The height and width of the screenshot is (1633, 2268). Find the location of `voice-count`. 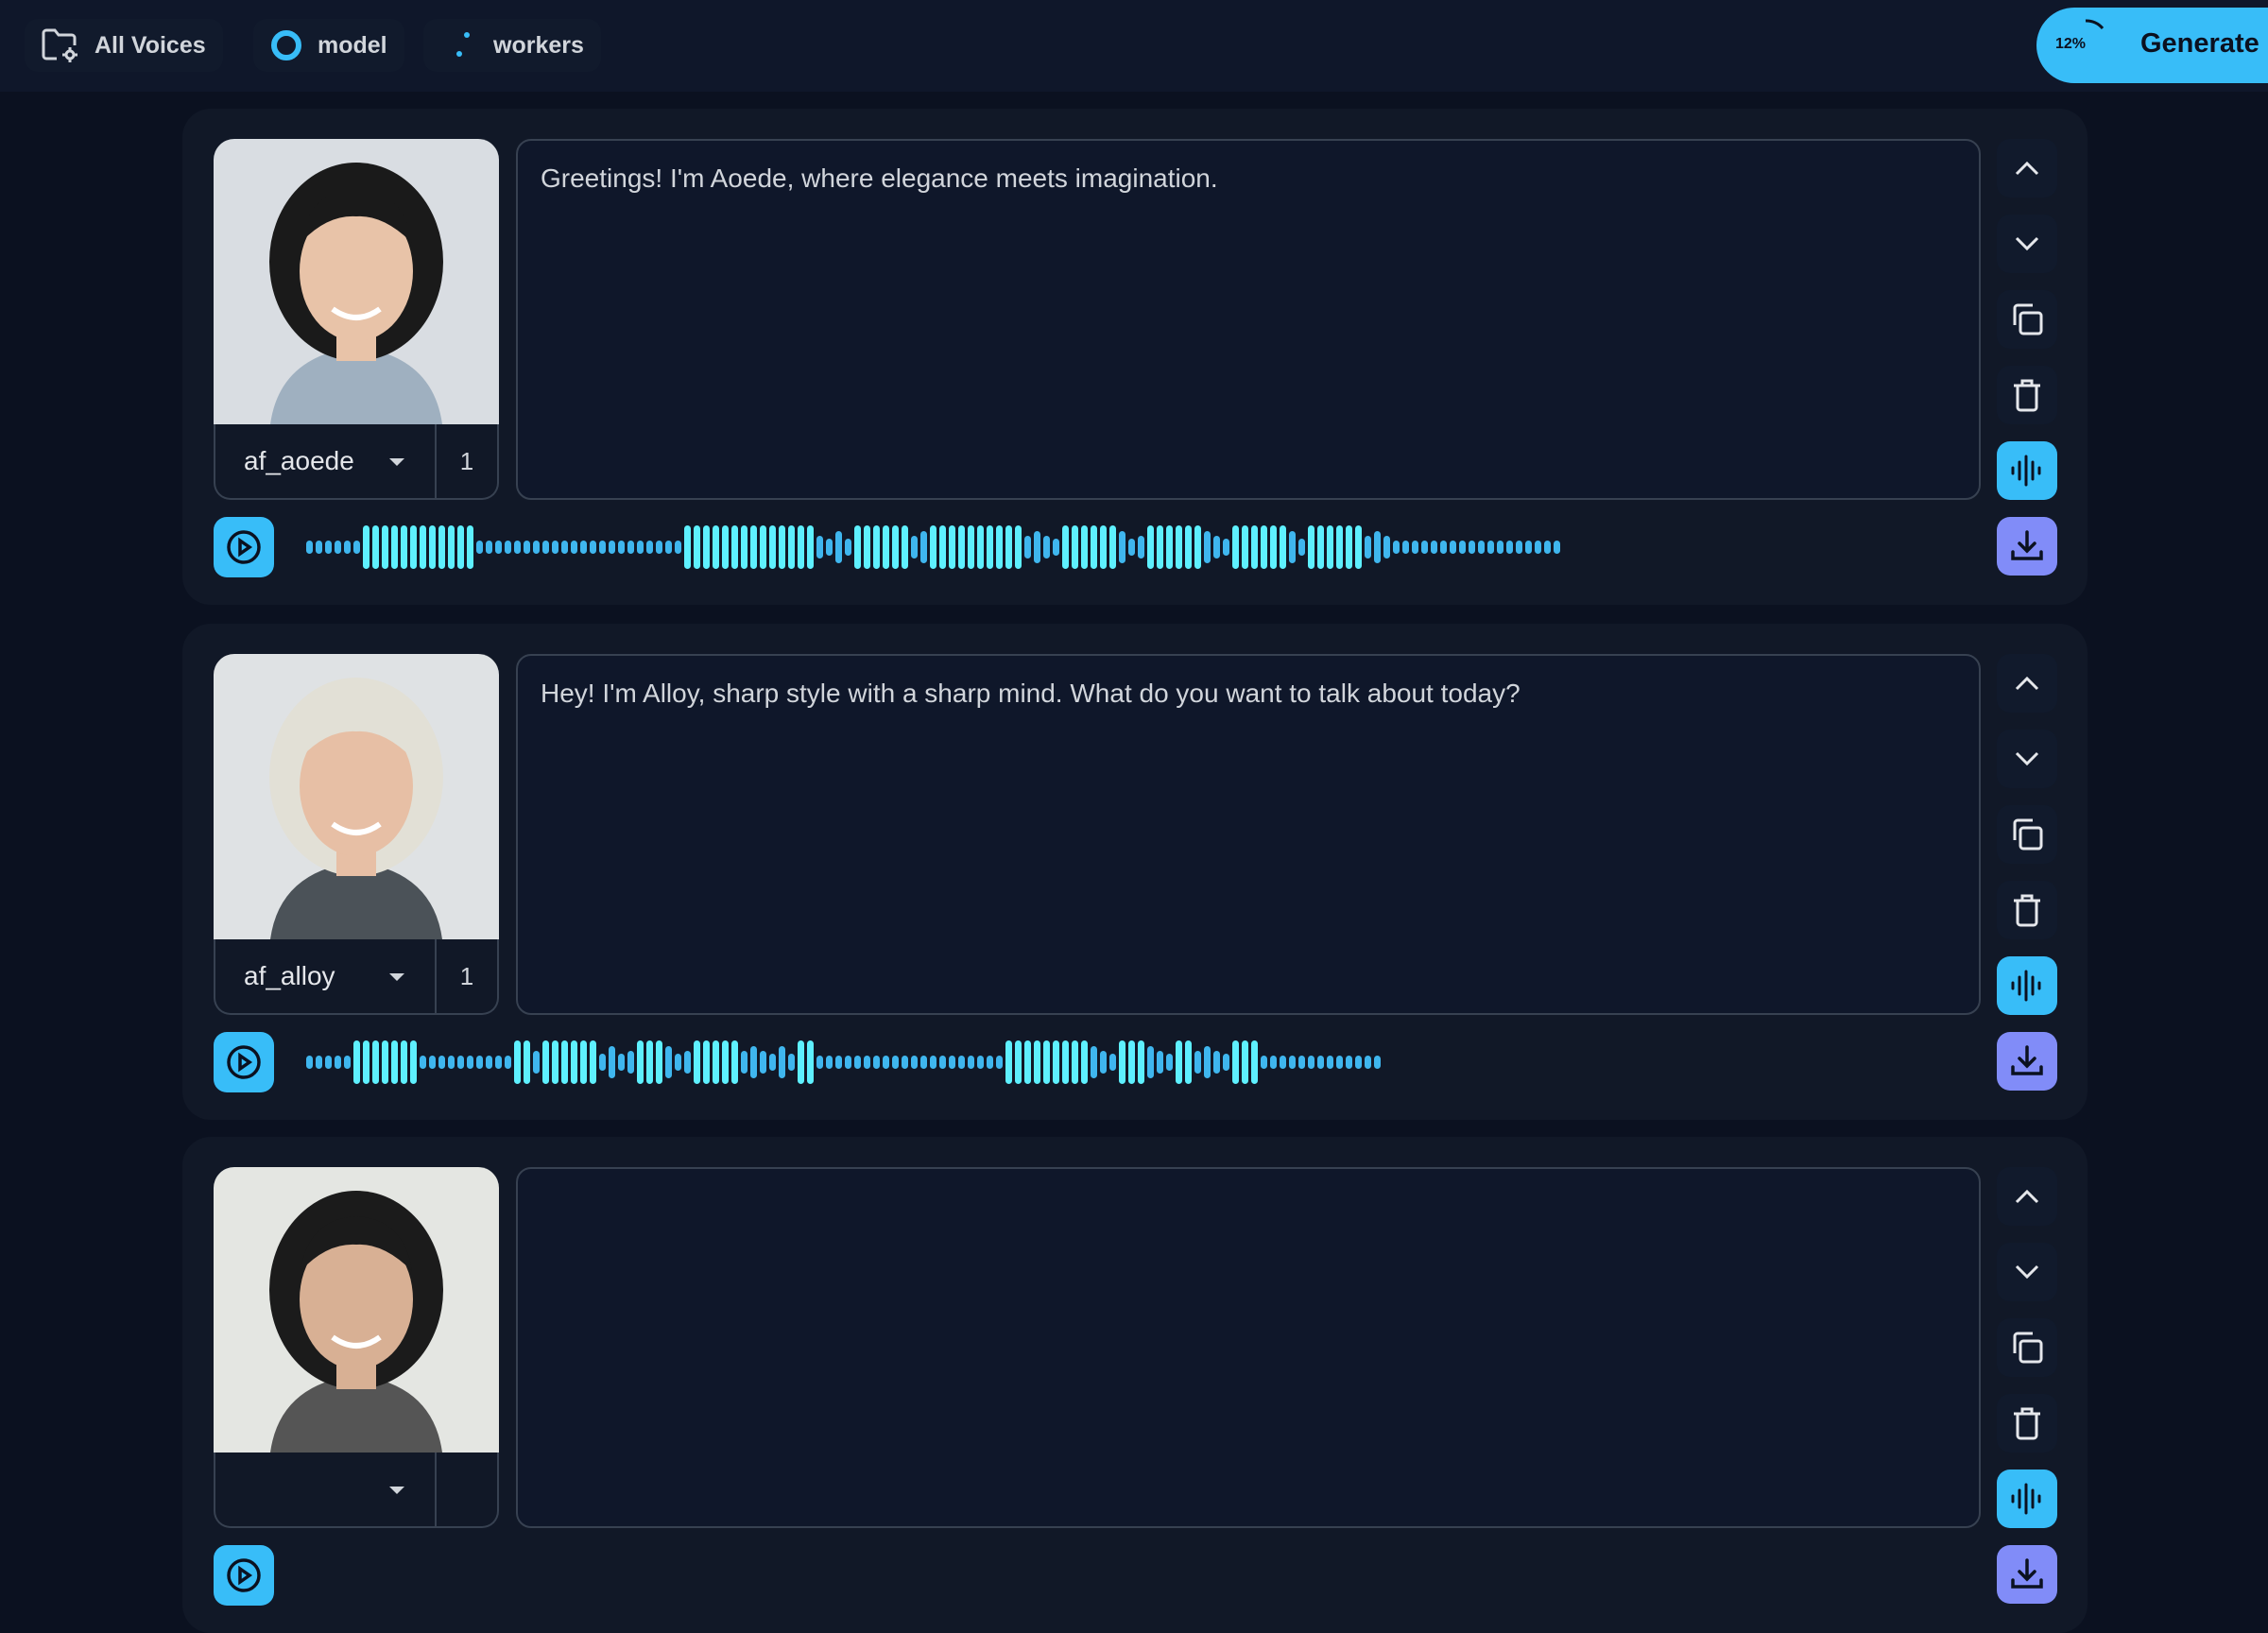

voice-count is located at coordinates (467, 1489).